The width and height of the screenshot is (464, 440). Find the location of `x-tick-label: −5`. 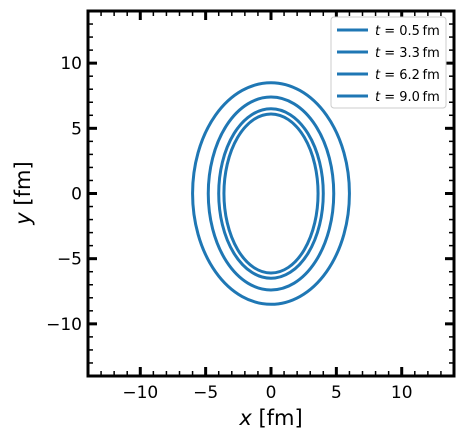

x-tick-label: −5 is located at coordinates (205, 393).